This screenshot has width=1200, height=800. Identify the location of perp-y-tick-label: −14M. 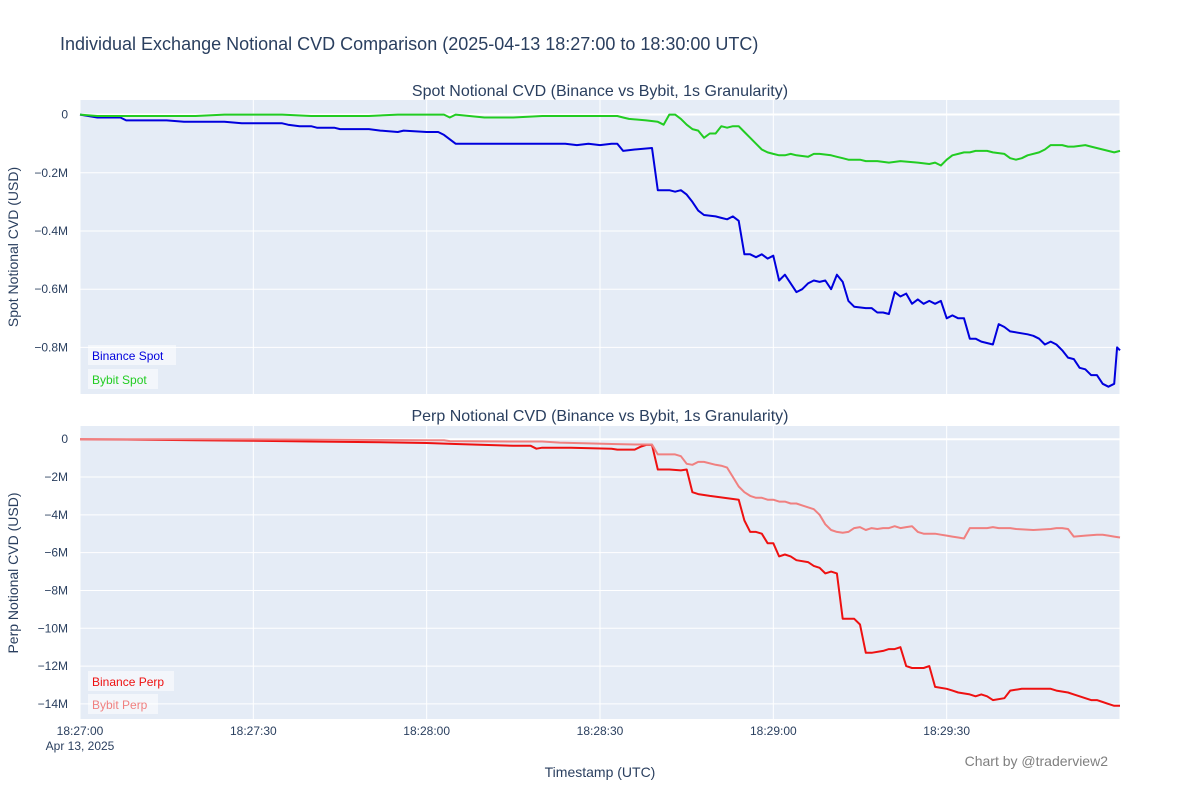
(53, 704).